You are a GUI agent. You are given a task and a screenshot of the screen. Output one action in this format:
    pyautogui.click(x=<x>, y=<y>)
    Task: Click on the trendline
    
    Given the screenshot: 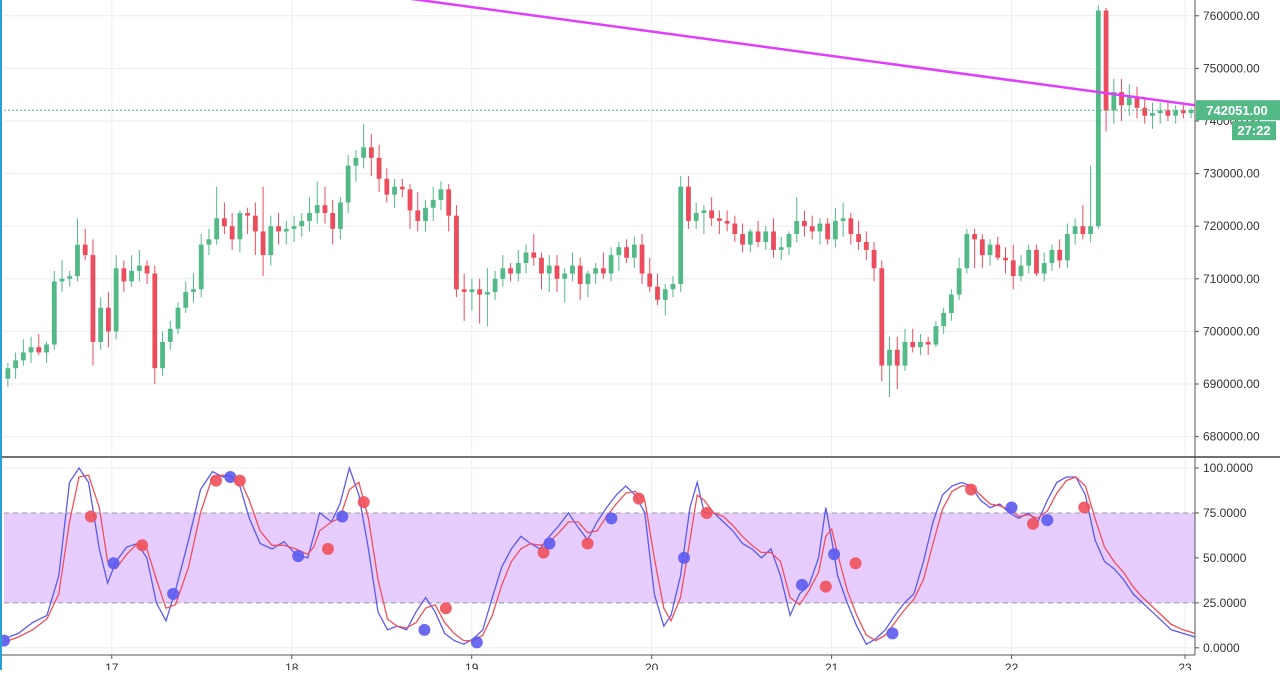 What is the action you would take?
    pyautogui.click(x=778, y=53)
    